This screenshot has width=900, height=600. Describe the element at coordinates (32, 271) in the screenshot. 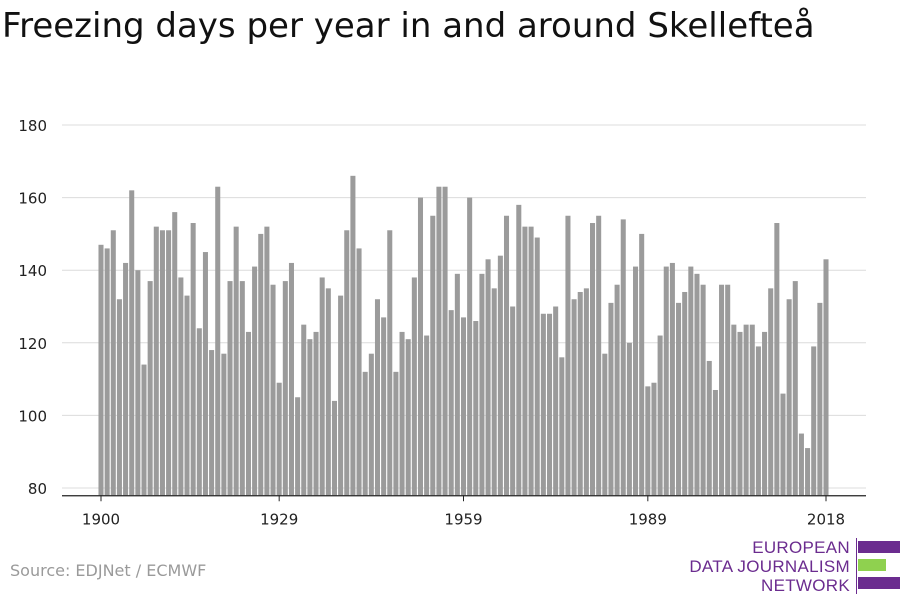

I see `y-tick-label: 140` at that location.